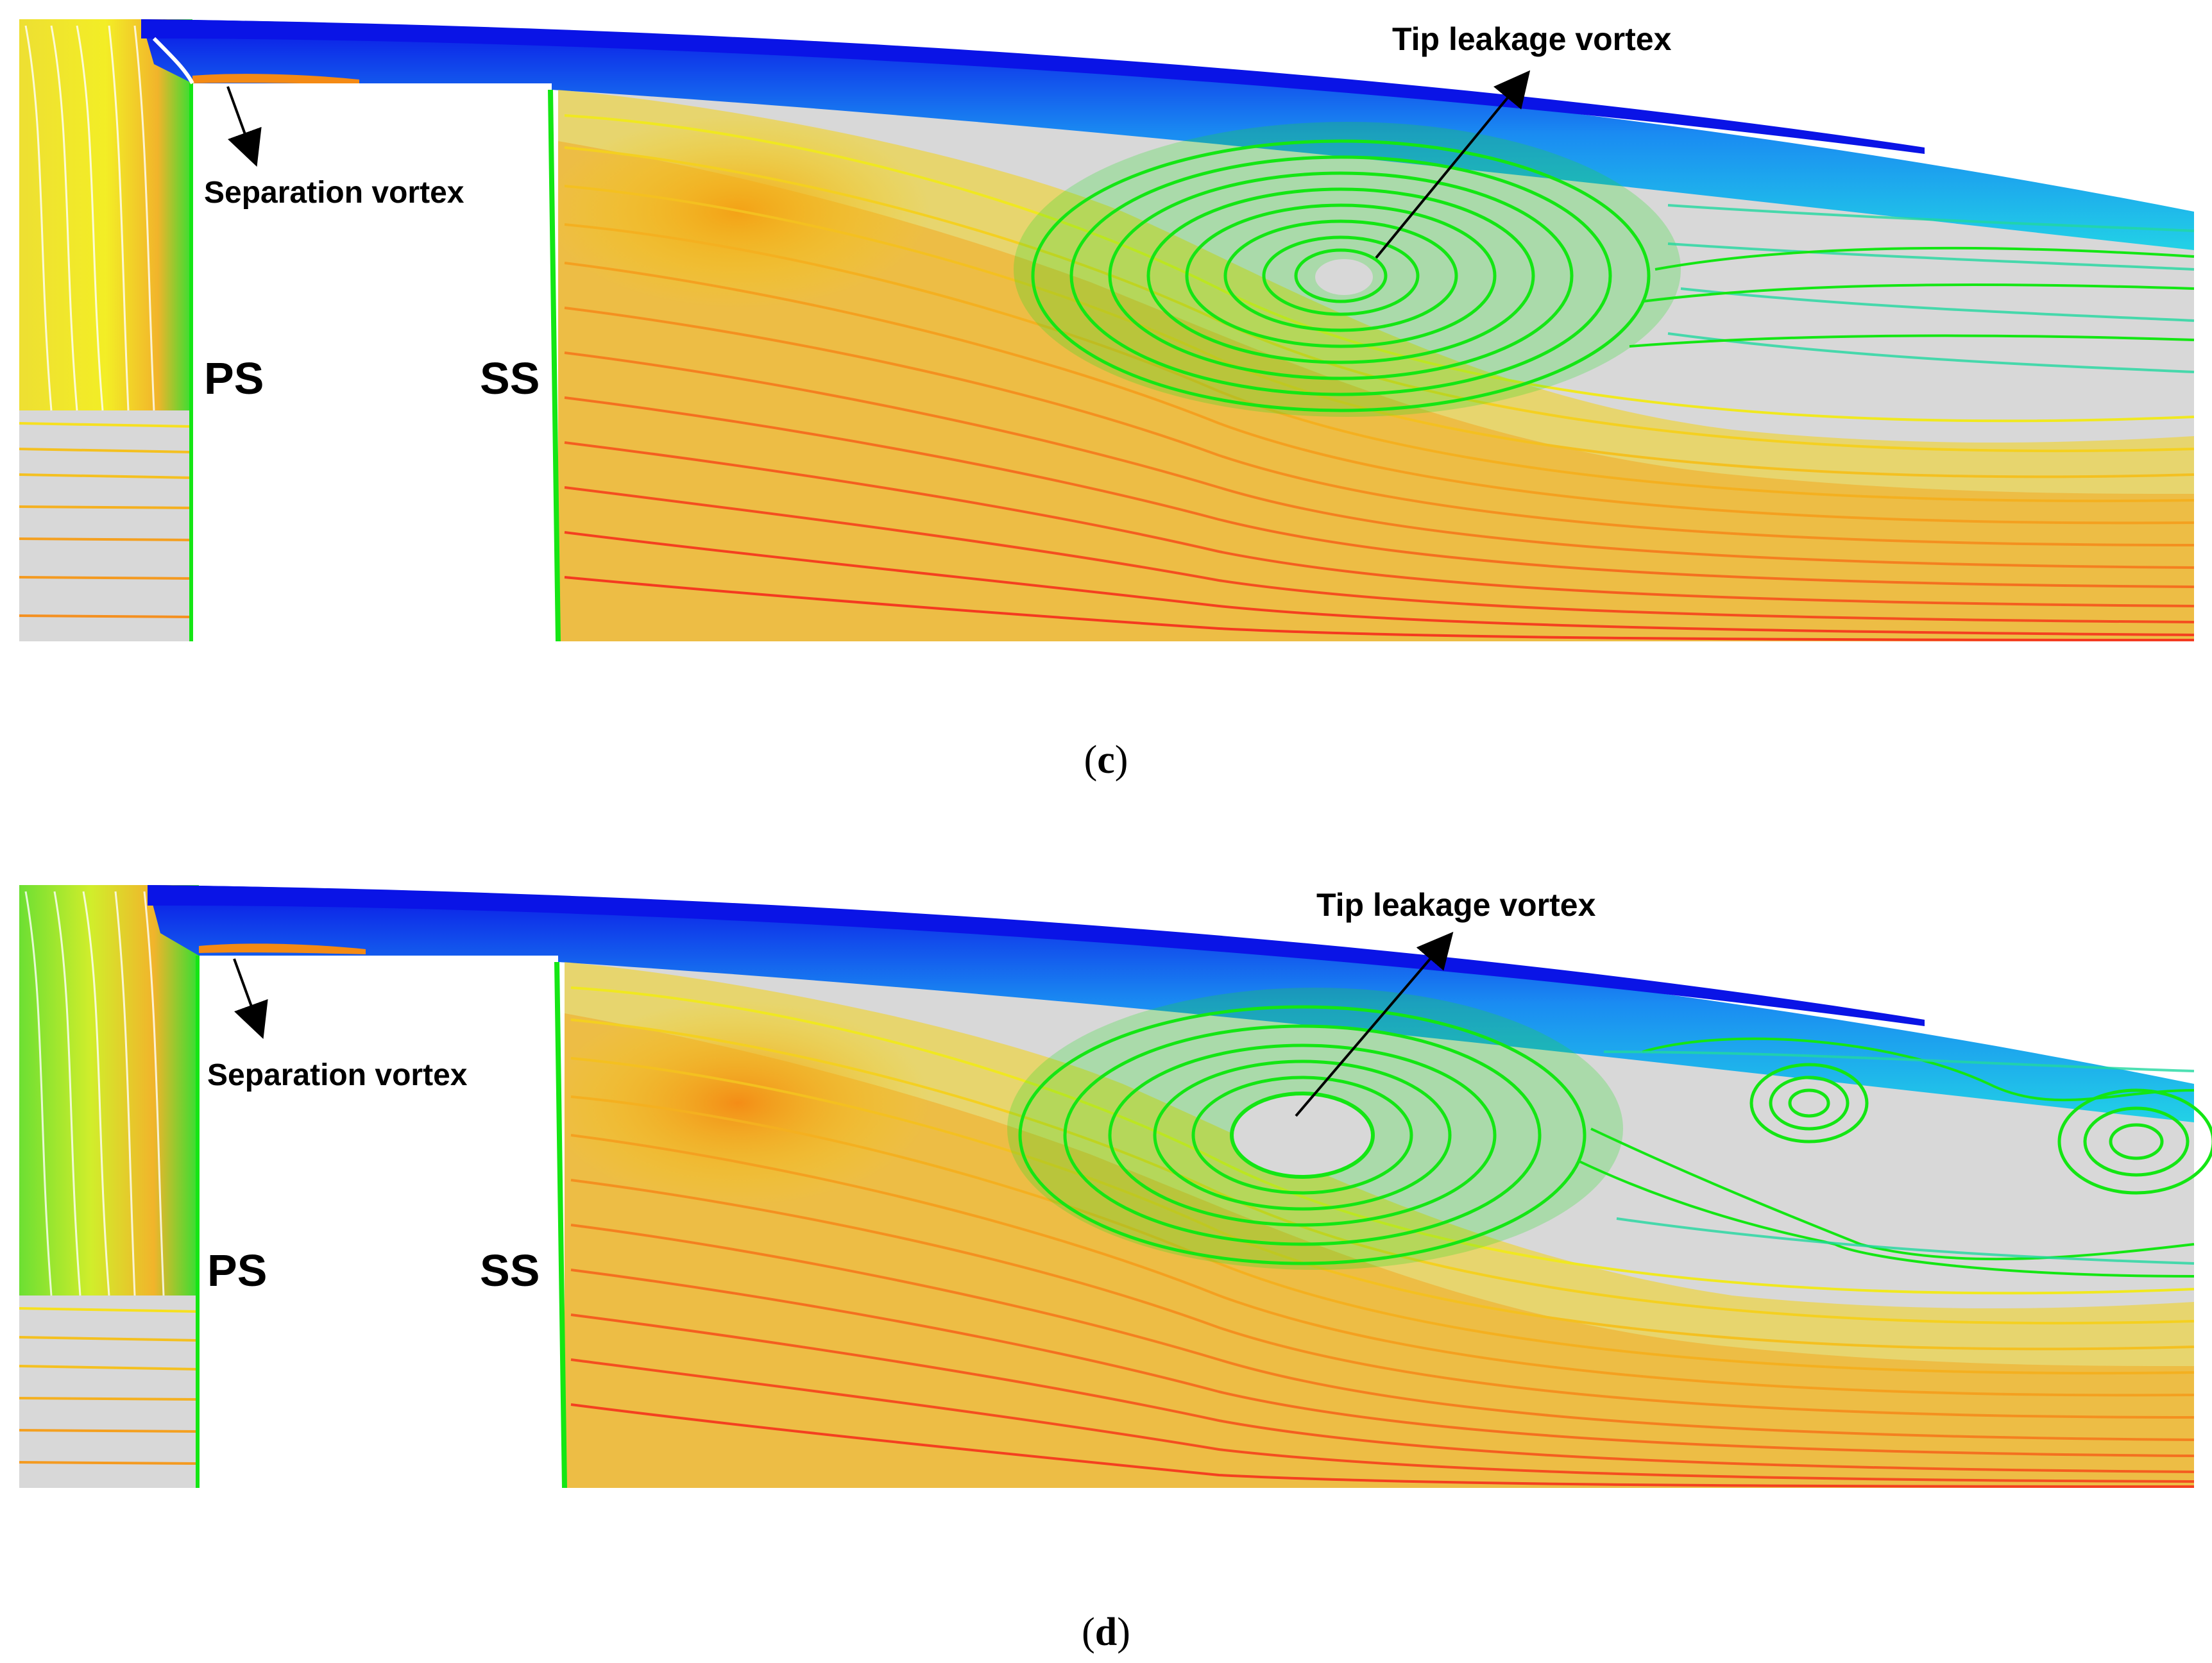 The width and height of the screenshot is (2212, 1663). Describe the element at coordinates (1106, 1632) in the screenshot. I see `caption-d: (d)` at that location.